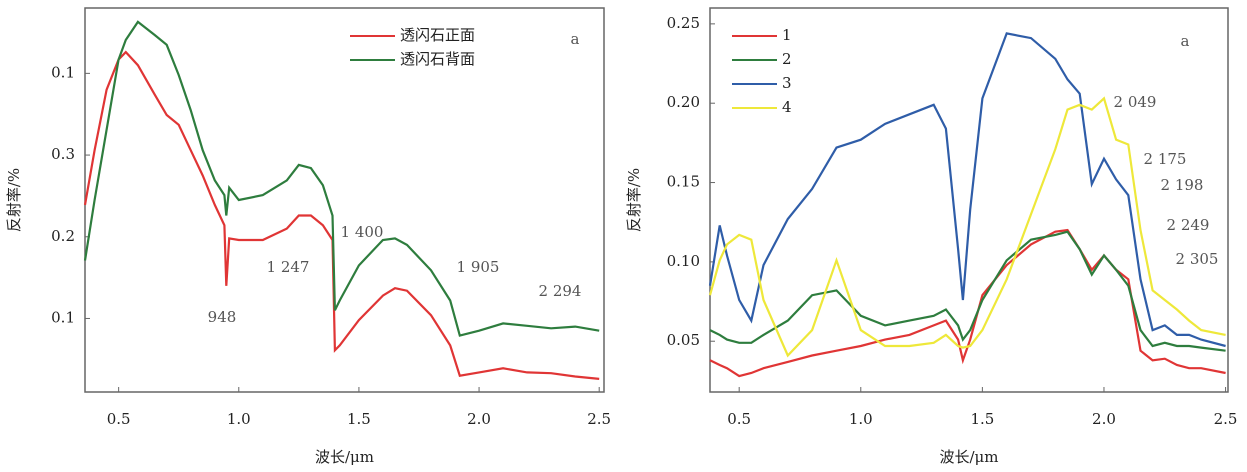  I want to click on annotation: 1 247, so click(288, 267).